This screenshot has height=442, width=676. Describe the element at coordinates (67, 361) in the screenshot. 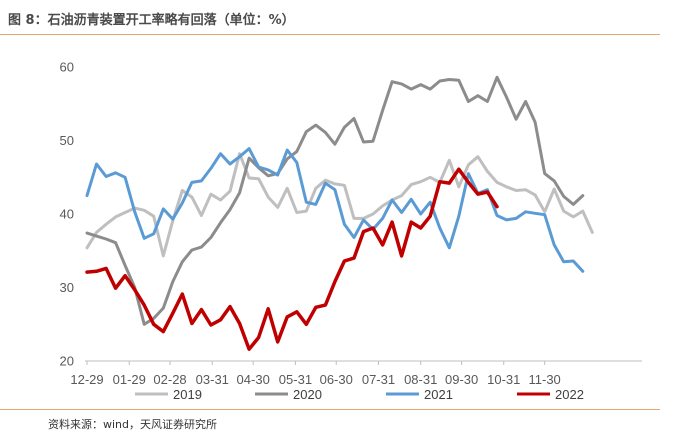

I see `y-tick-label: 20` at that location.